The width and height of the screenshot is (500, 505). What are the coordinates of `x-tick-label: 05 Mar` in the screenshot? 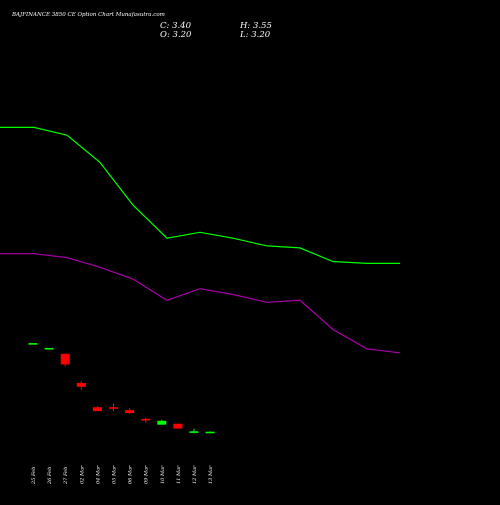 It's located at (115, 474).